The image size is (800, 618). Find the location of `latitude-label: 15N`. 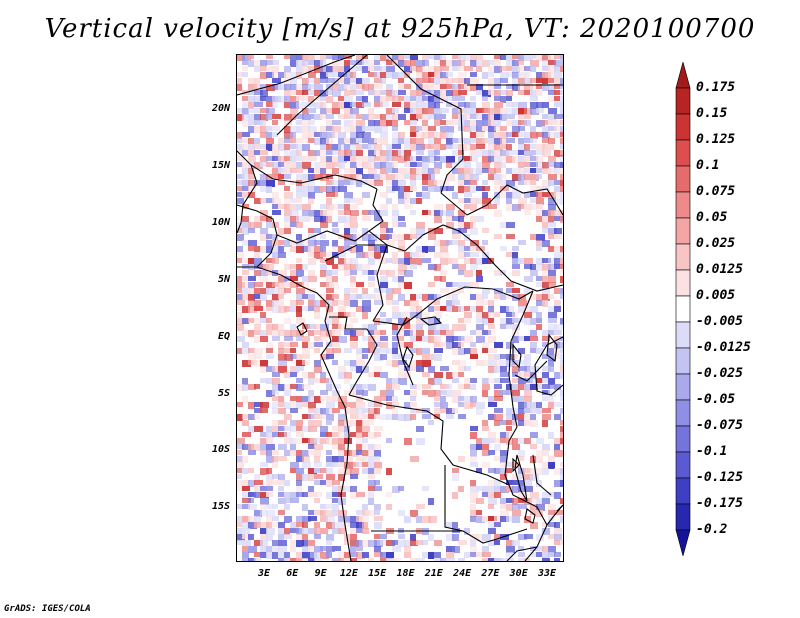

latitude-label: 15N is located at coordinates (220, 165).